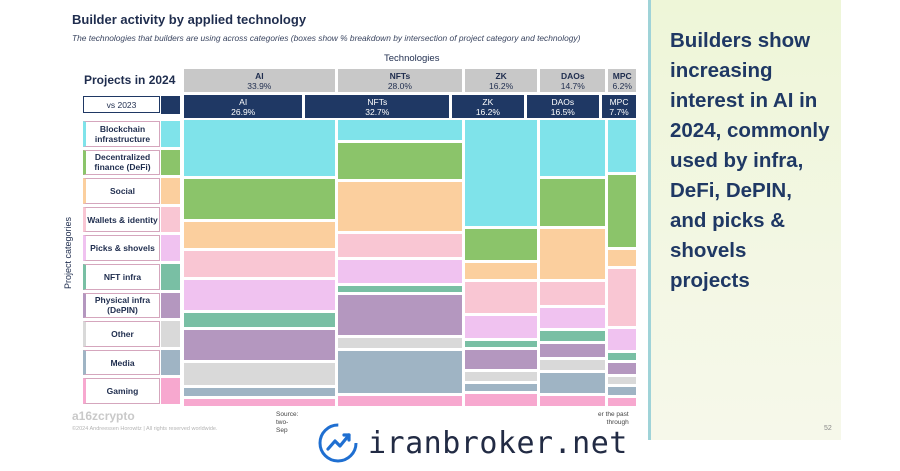 The image size is (900, 471). Describe the element at coordinates (189, 19) in the screenshot. I see `chart-title: Builder activity by applied technology` at that location.